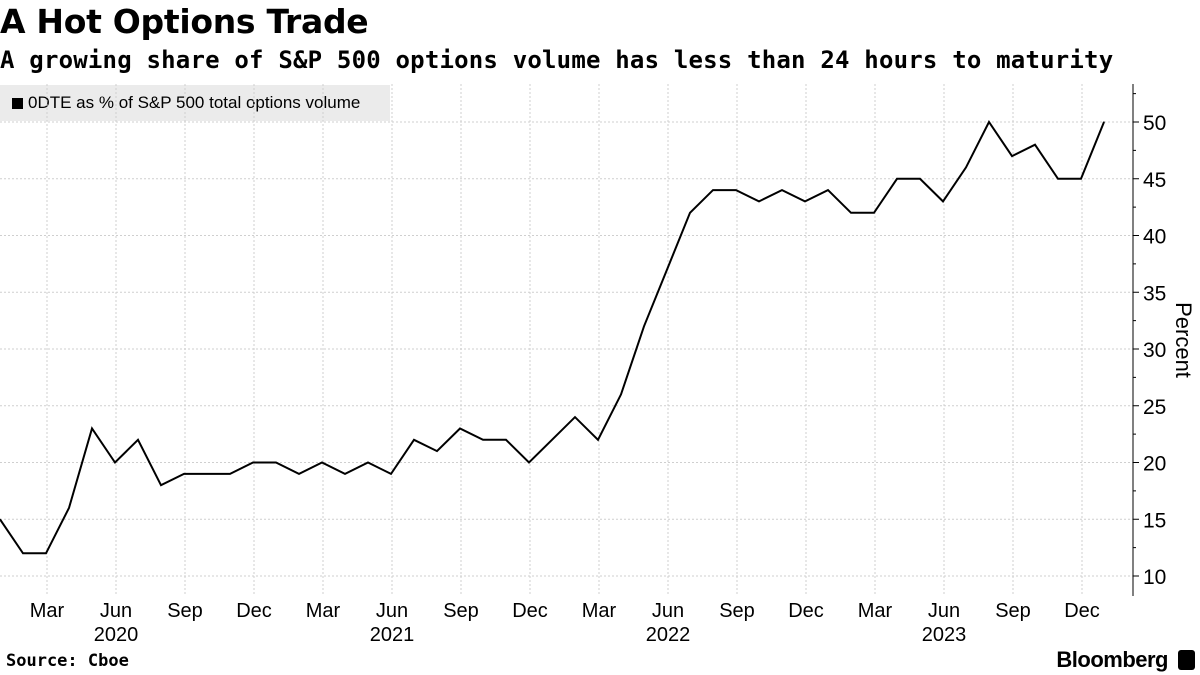 The image size is (1200, 675). What do you see at coordinates (1183, 340) in the screenshot?
I see `y-axis-label: Percent` at bounding box center [1183, 340].